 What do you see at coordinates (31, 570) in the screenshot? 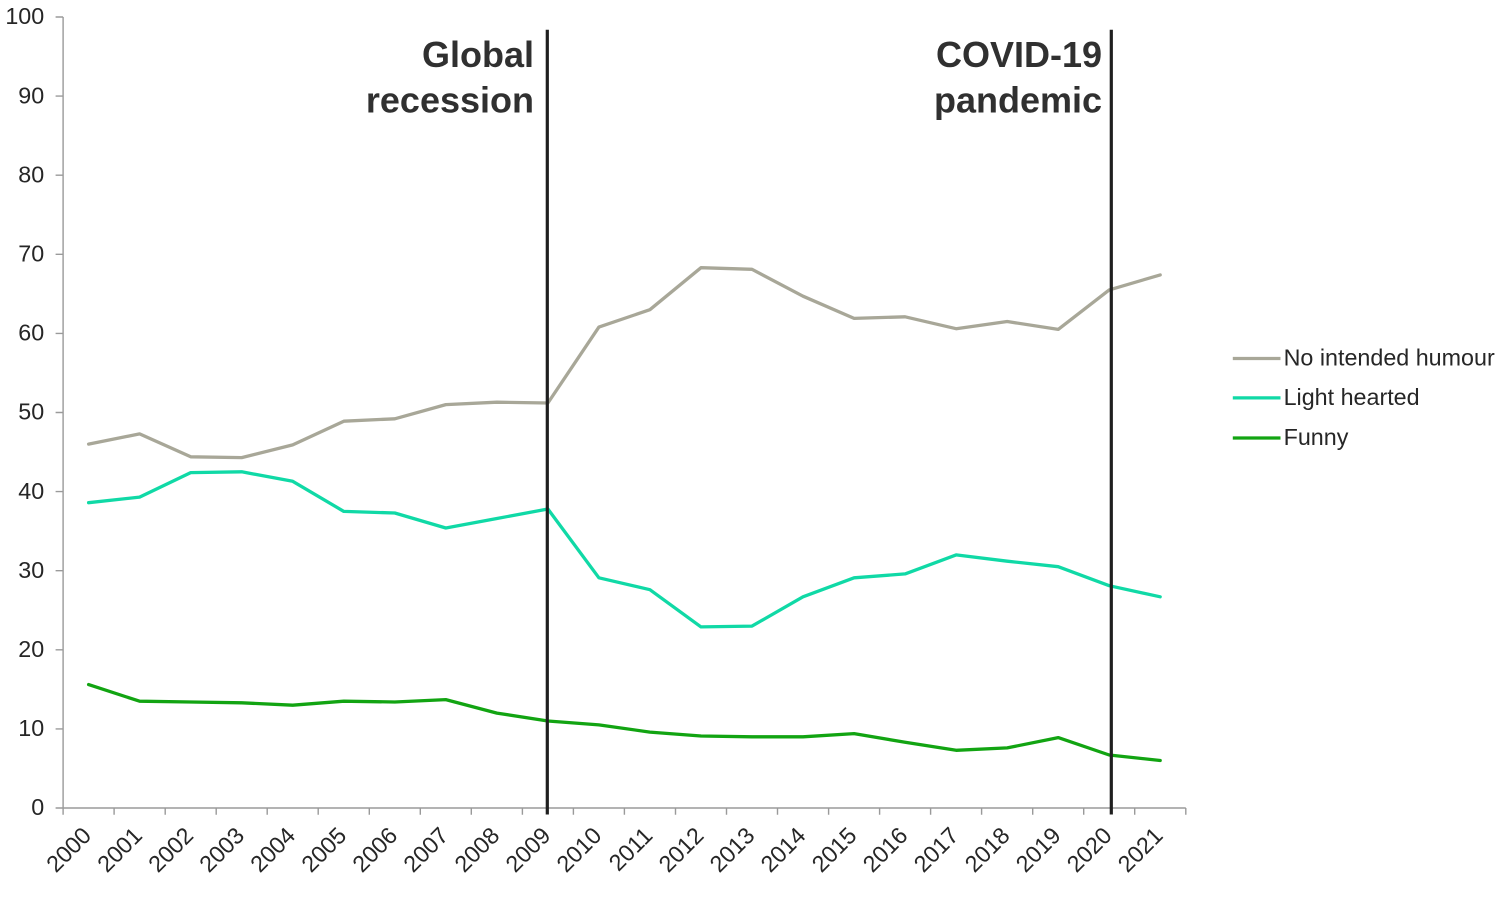
I see `svg-text: 30` at bounding box center [31, 570].